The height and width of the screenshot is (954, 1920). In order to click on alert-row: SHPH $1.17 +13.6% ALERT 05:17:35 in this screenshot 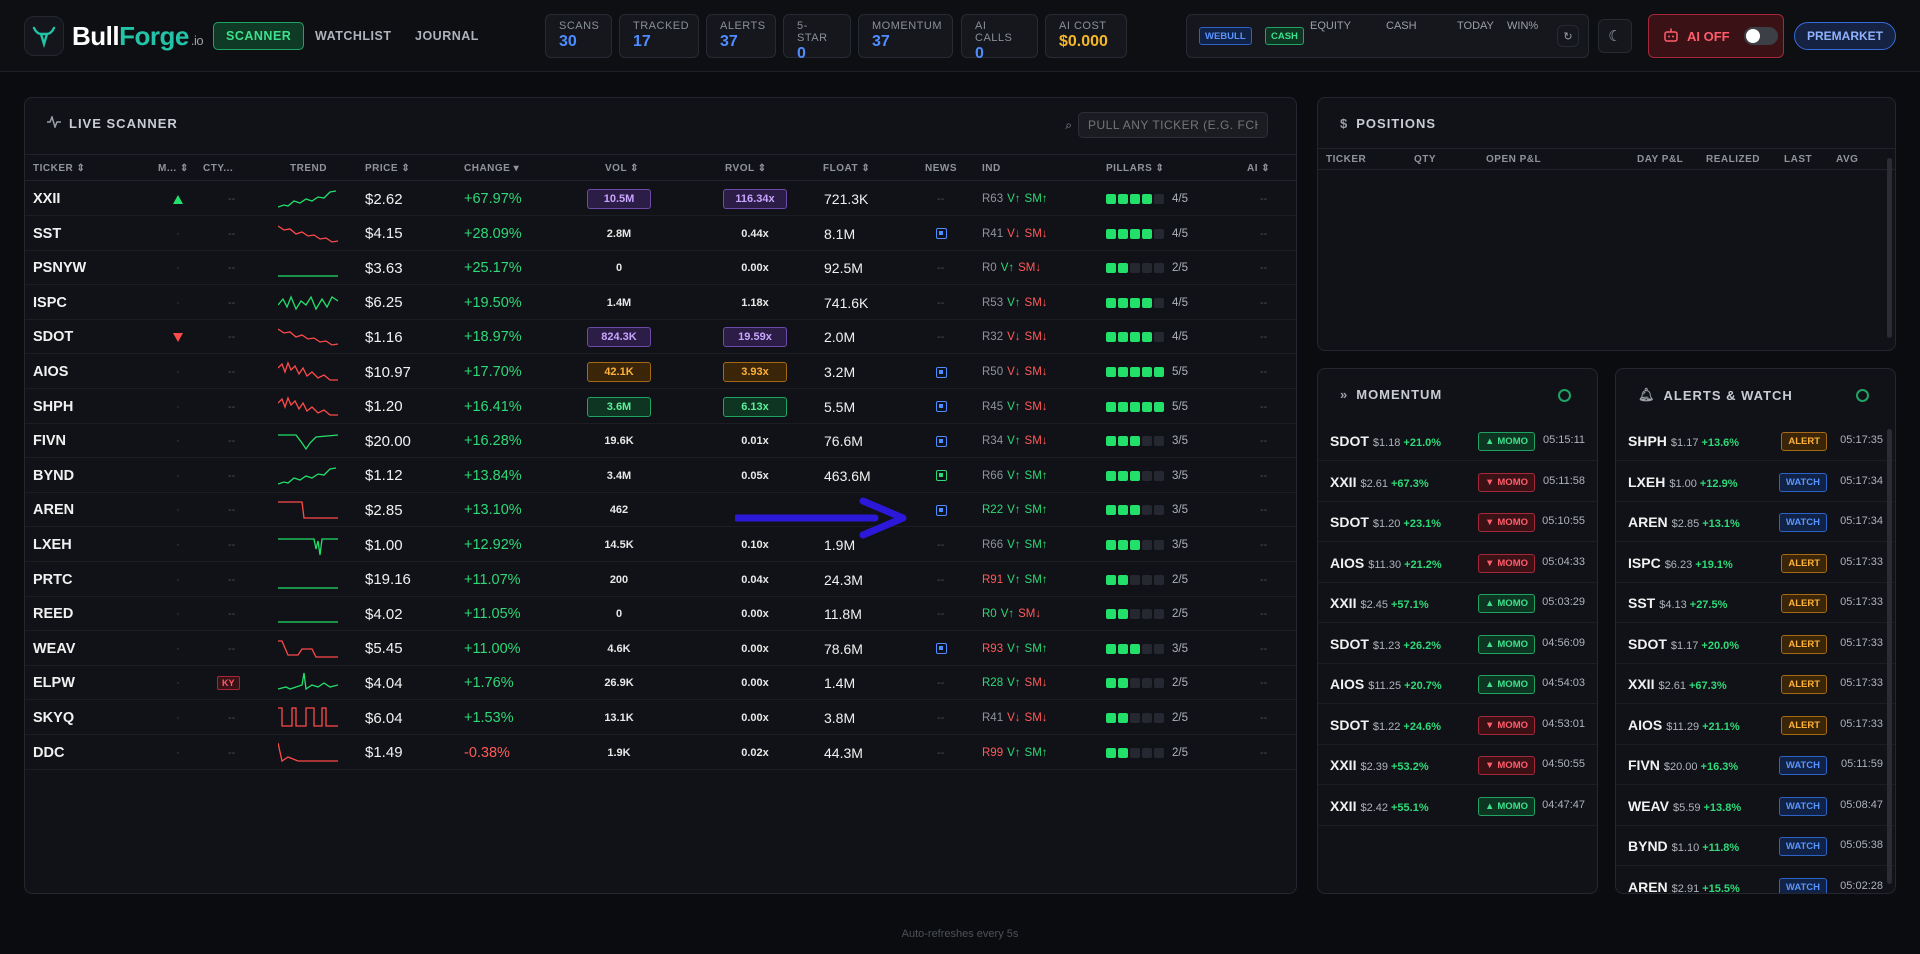, I will do `click(1755, 441)`.